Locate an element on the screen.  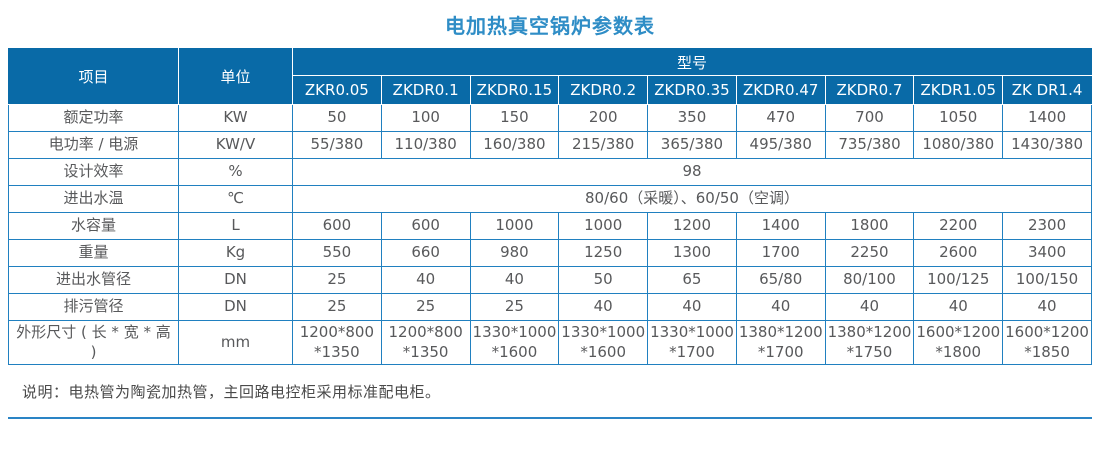
row-item-label: 额定功率 is located at coordinates (93, 118).